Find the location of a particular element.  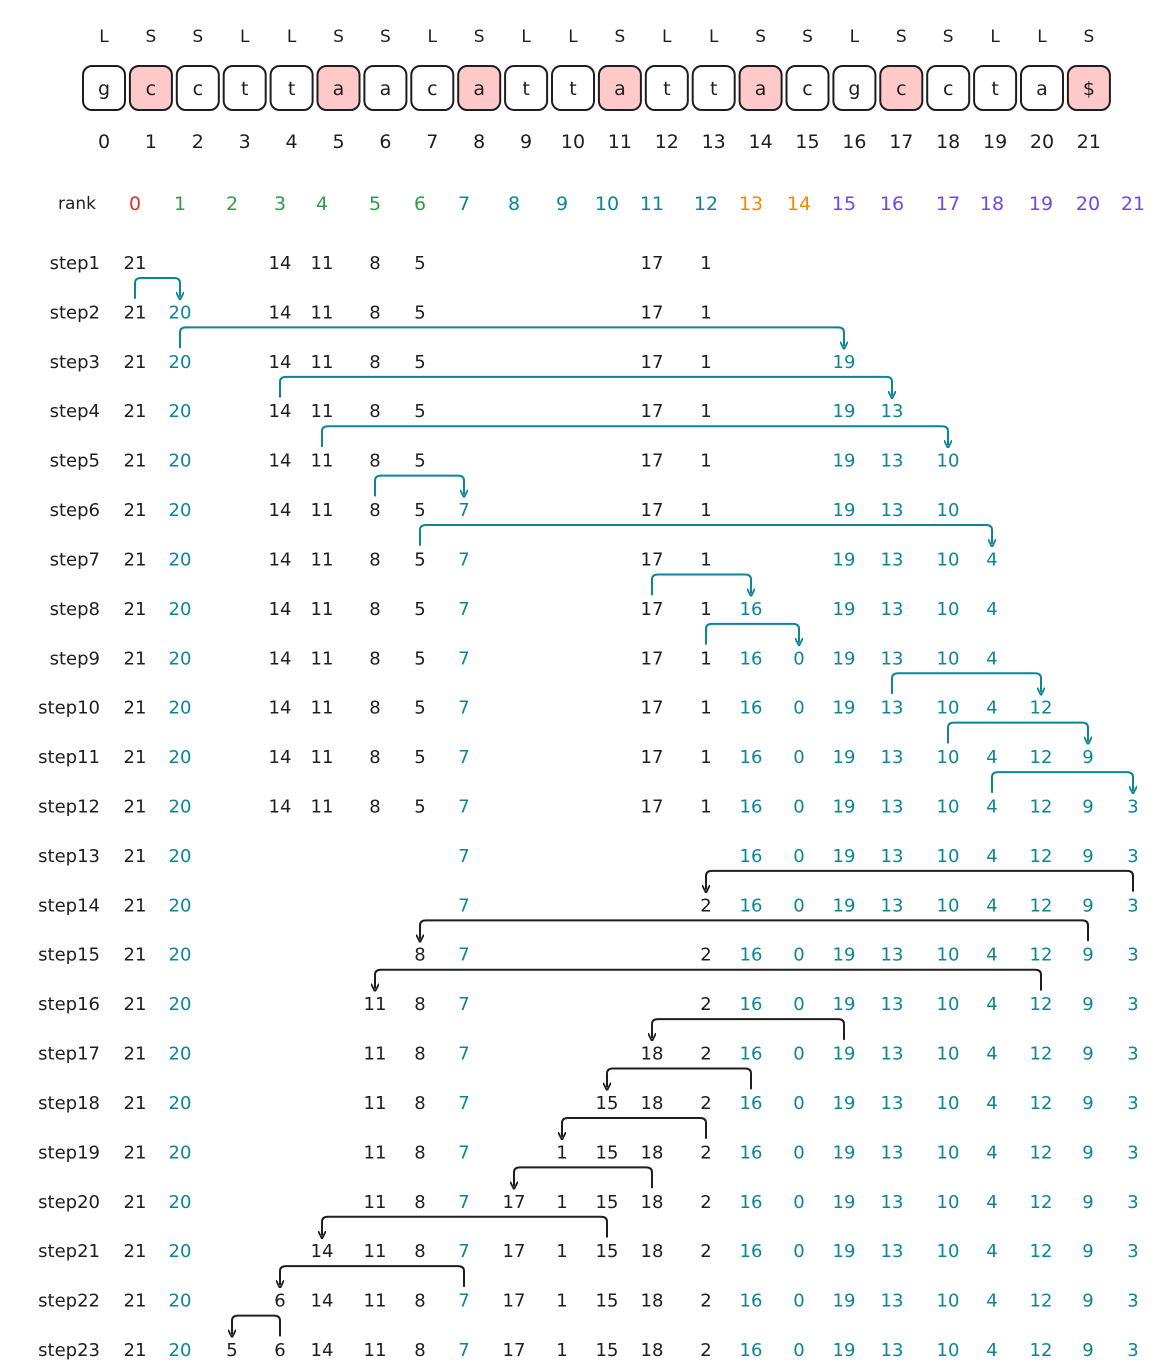

string-cell: $ is located at coordinates (1088, 88).